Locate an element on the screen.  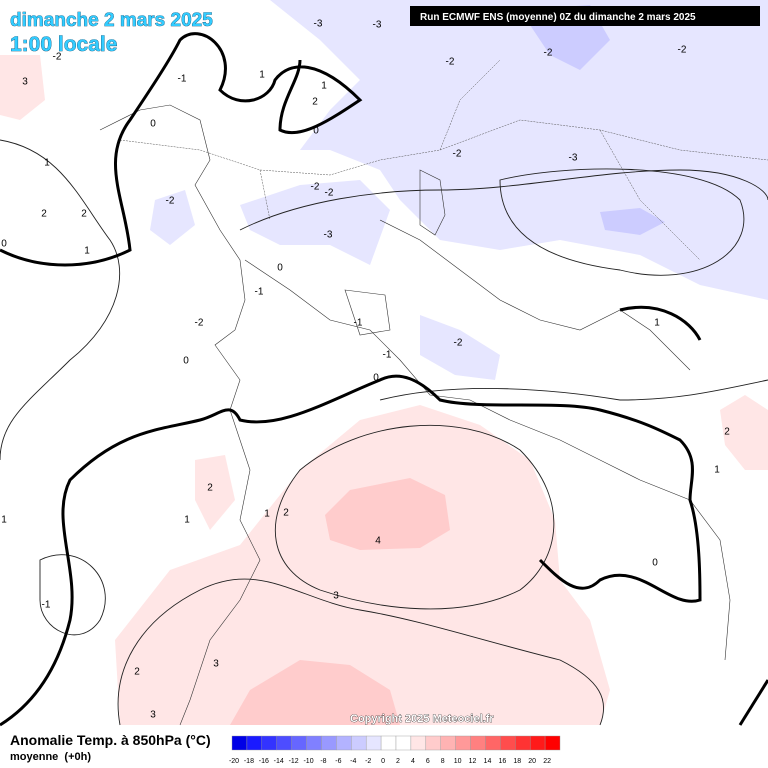
legend-tick-label: 8 is located at coordinates (443, 761).